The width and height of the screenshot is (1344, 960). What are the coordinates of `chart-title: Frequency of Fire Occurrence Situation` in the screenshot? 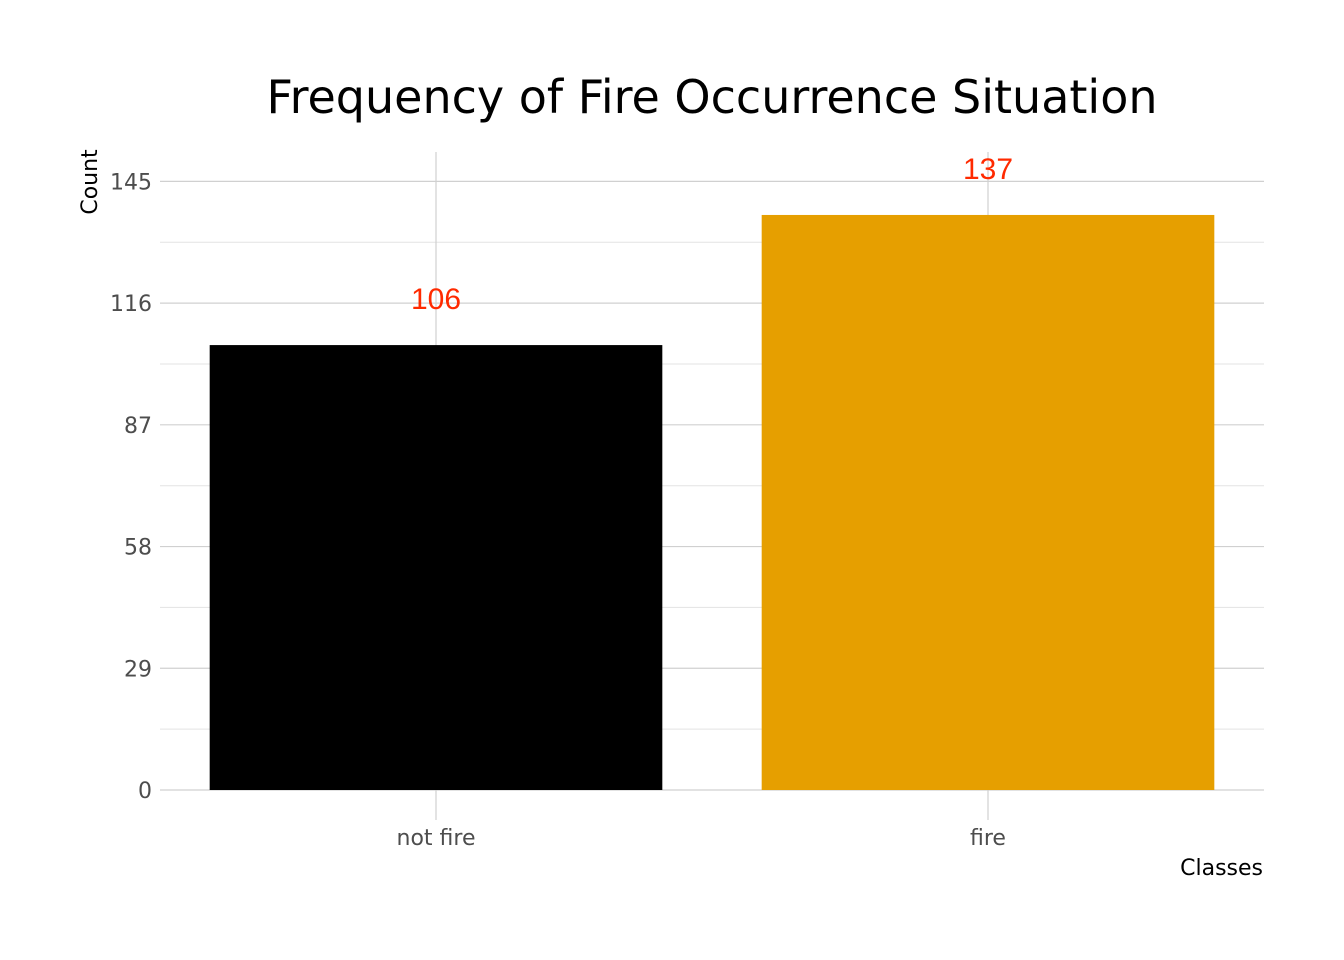 It's located at (711, 97).